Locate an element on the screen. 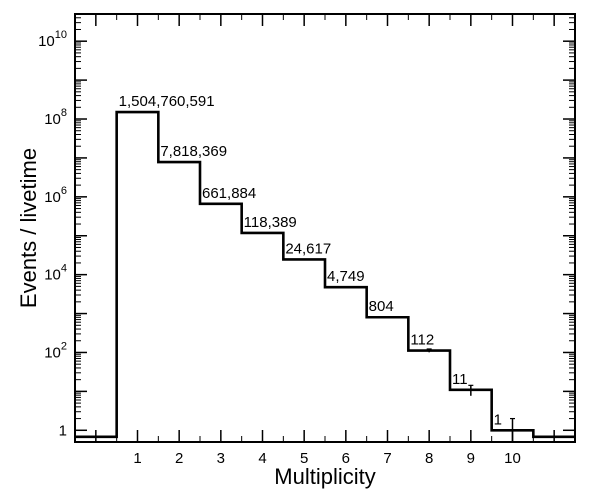 The width and height of the screenshot is (595, 493). y-tick-label: 10⁸ is located at coordinates (55, 117).